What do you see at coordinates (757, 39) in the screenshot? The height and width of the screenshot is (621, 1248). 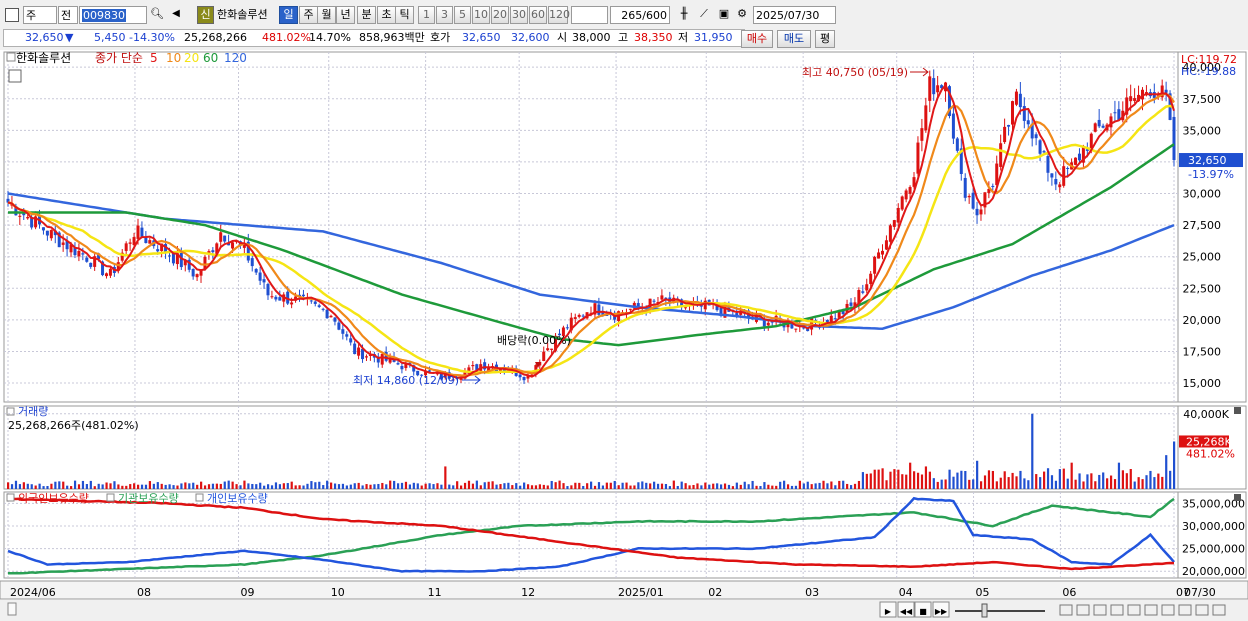 I see `buy-button: 매수` at bounding box center [757, 39].